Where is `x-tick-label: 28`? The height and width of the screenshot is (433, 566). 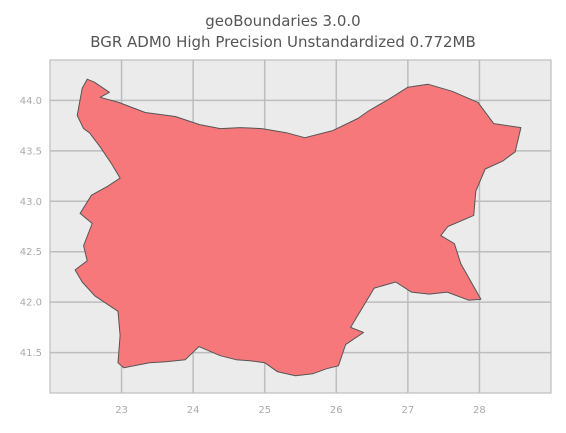
x-tick-label: 28 is located at coordinates (479, 410).